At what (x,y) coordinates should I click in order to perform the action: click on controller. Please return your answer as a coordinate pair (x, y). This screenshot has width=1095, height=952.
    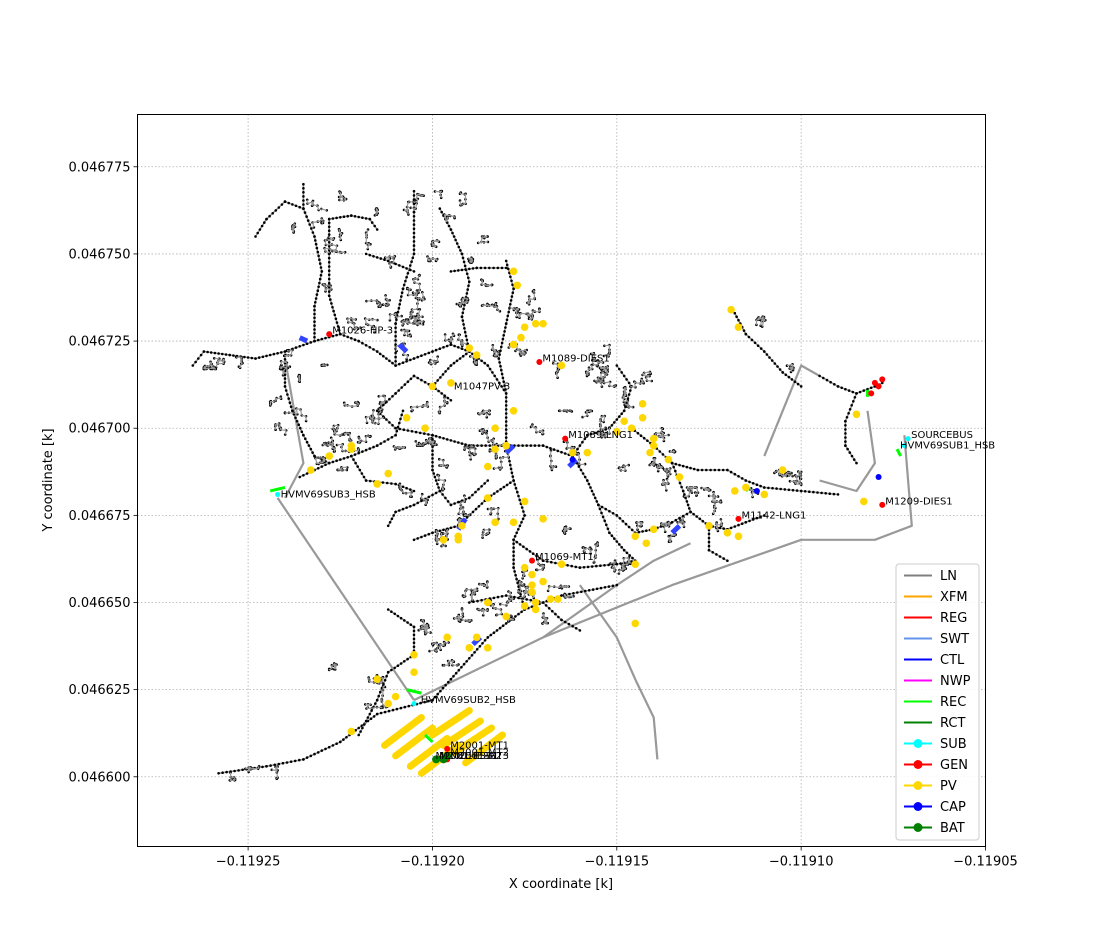
    Looking at the image, I should click on (403, 348).